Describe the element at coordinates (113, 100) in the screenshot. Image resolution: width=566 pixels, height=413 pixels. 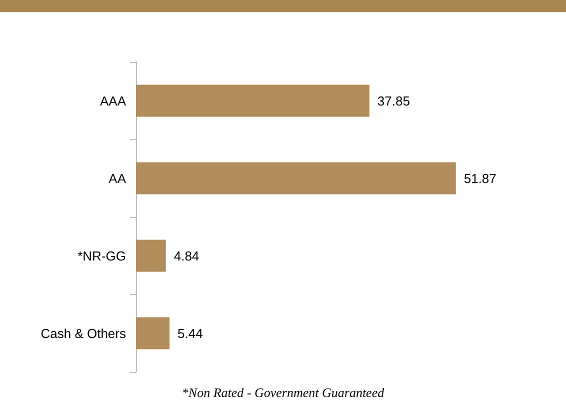
I see `y-tick-label: AAA` at that location.